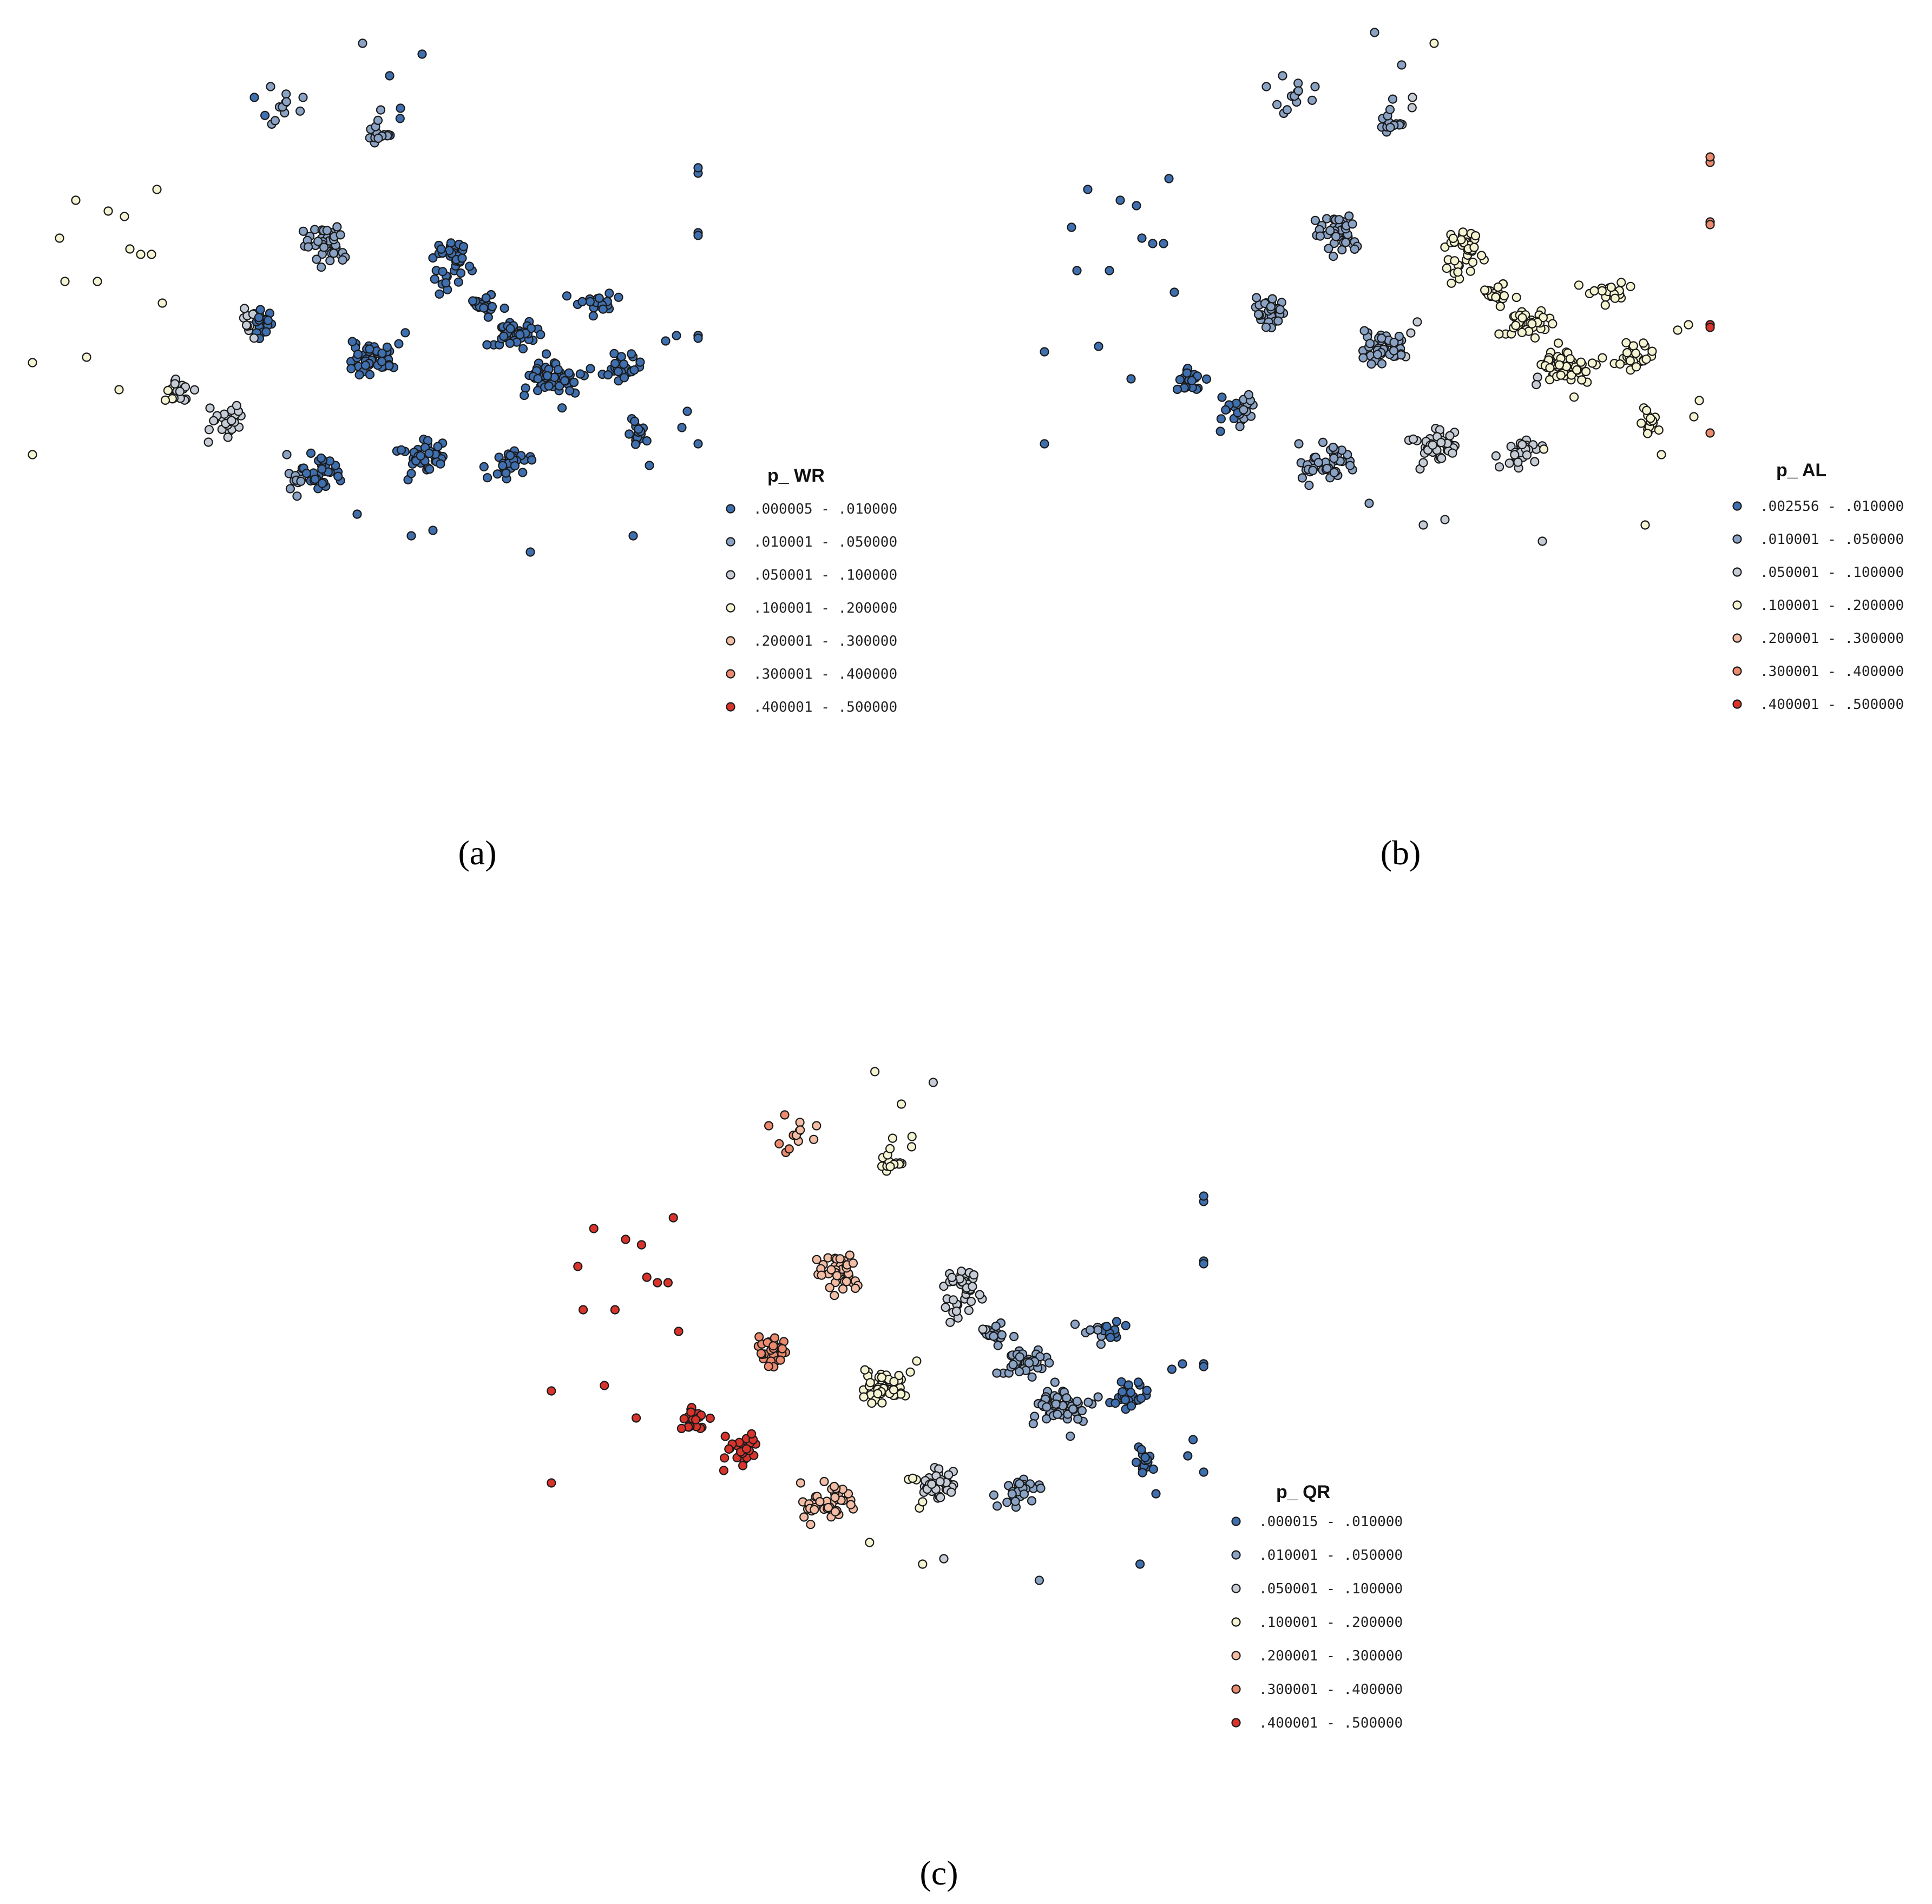 The height and width of the screenshot is (1904, 1932). Describe the element at coordinates (1832, 506) in the screenshot. I see `legend-label-b-0: .002556 - .010000` at that location.